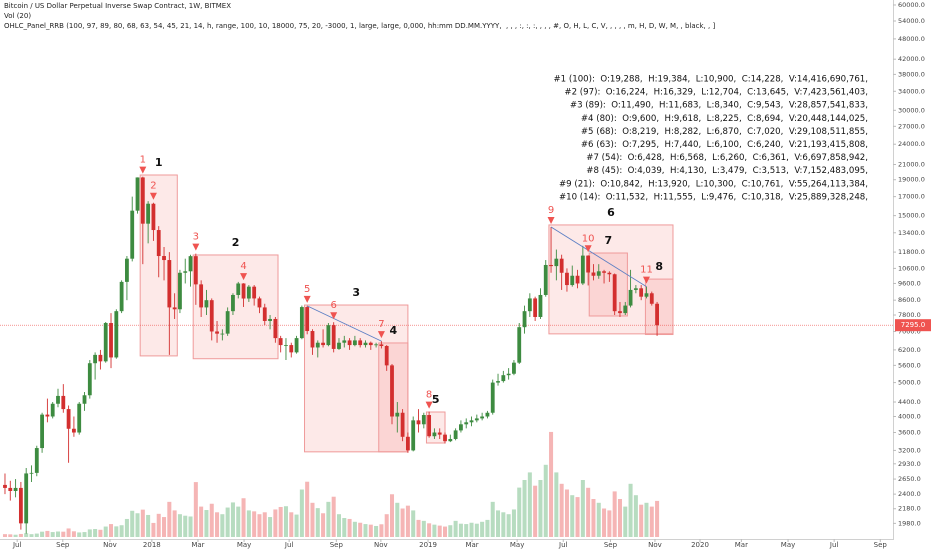 This screenshot has height=550, width=932. Describe the element at coordinates (197, 545) in the screenshot. I see `x-tick-label: Mar` at that location.